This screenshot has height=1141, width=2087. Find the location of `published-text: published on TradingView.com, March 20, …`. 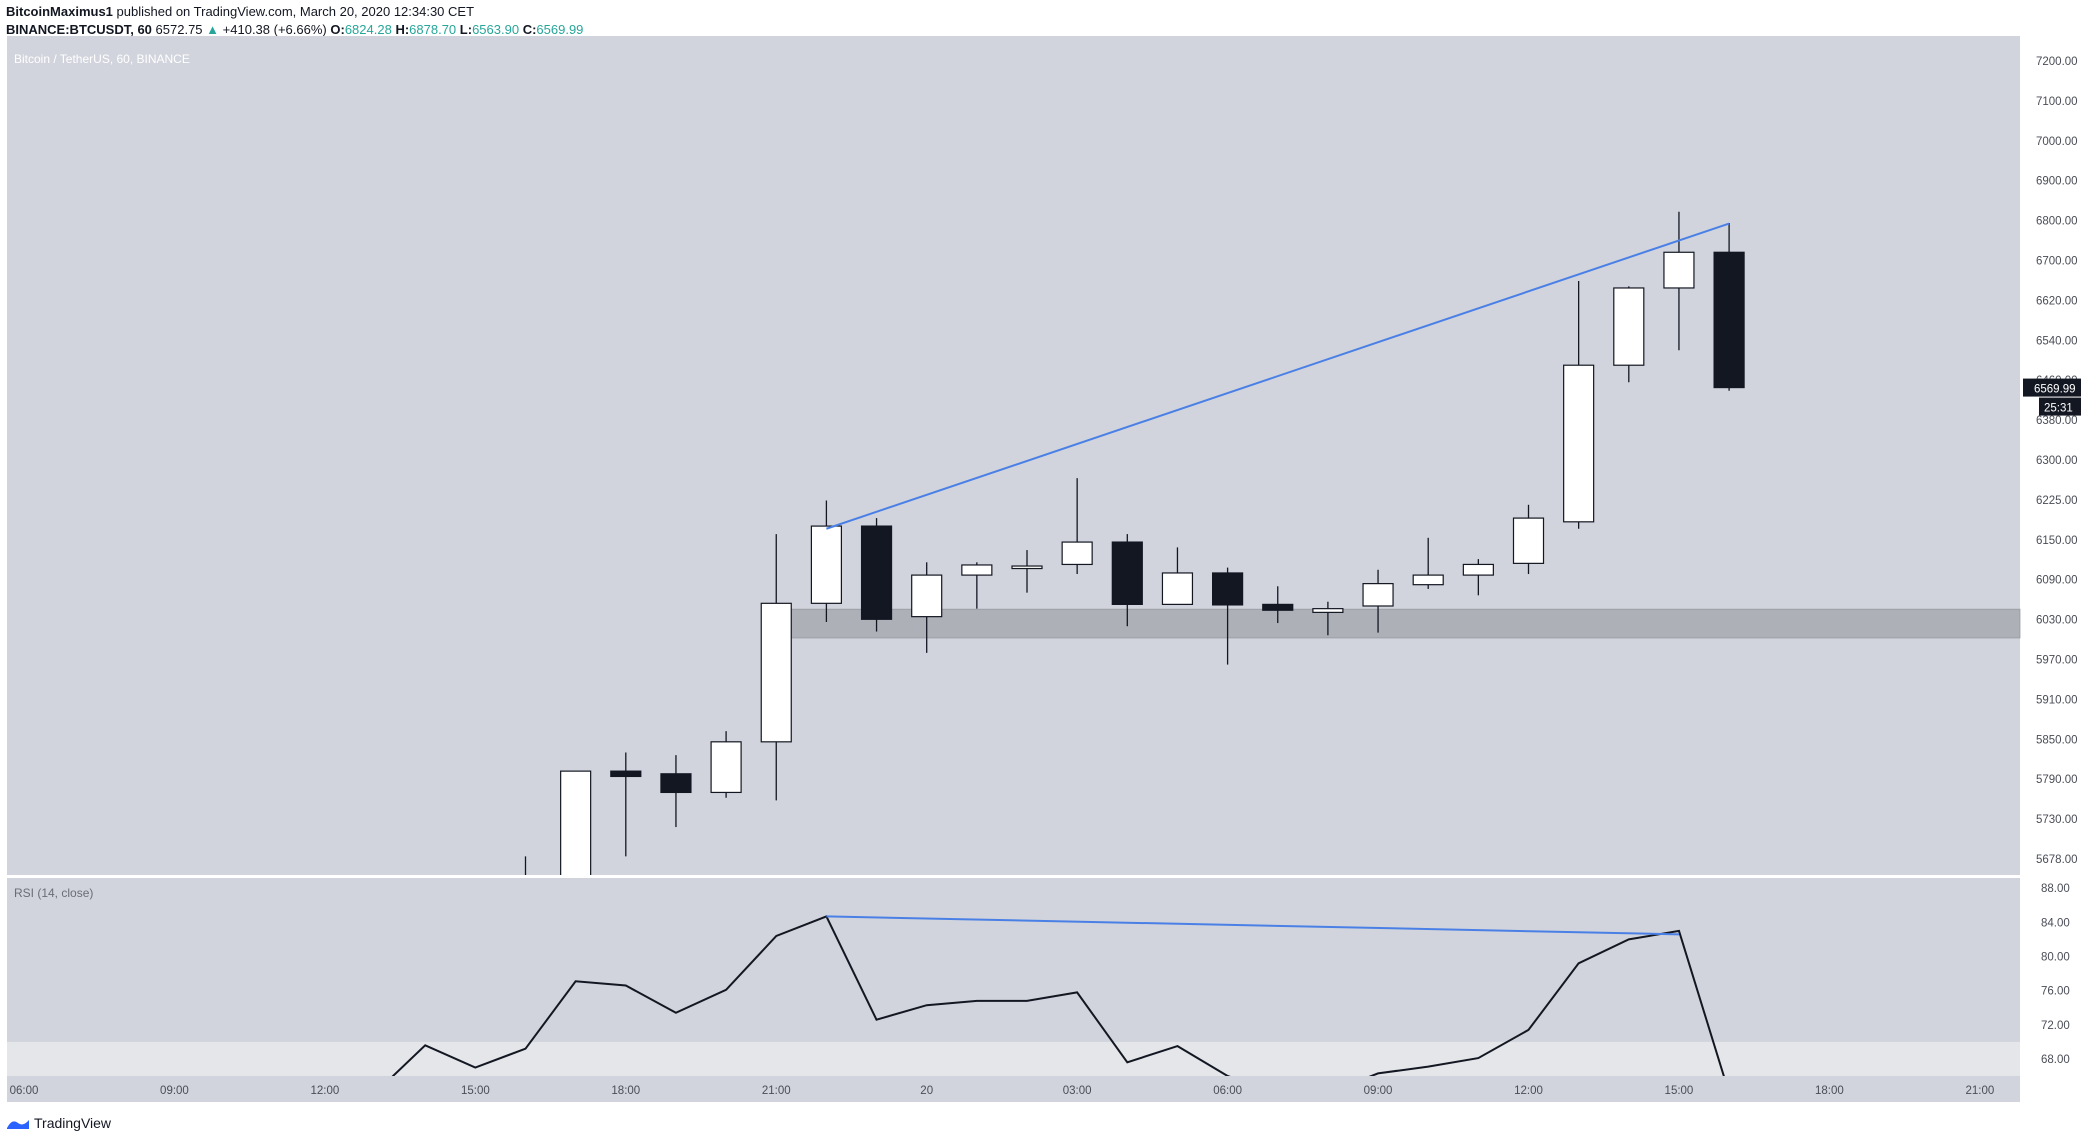

published-text: published on TradingView.com, March 20, … is located at coordinates (295, 11).